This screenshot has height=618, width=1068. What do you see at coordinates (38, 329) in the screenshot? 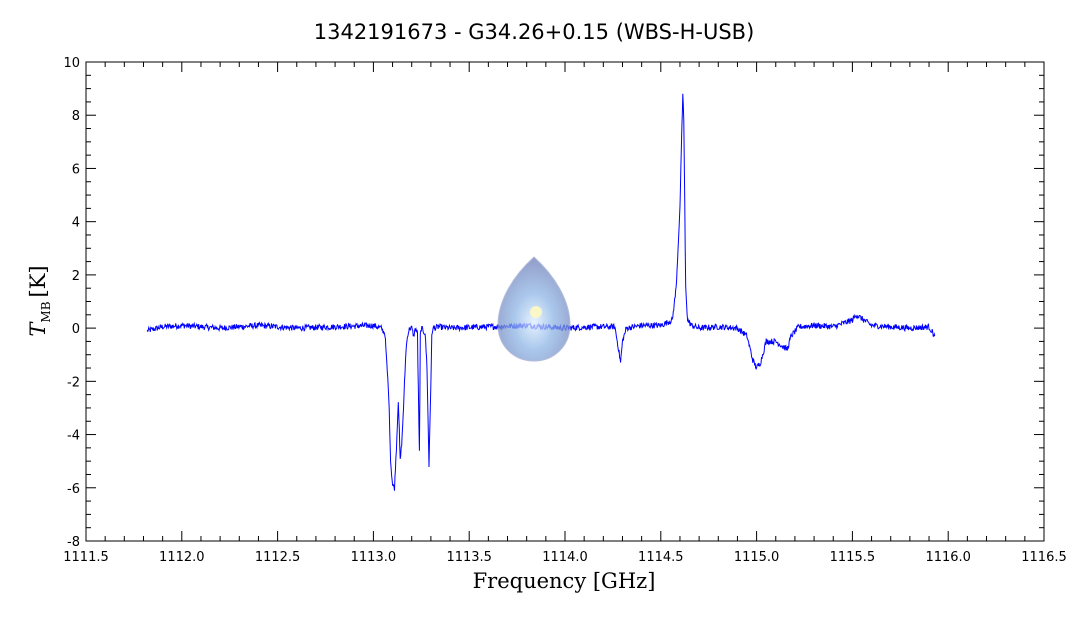
I see `y-axis-label-main: T` at bounding box center [38, 329].